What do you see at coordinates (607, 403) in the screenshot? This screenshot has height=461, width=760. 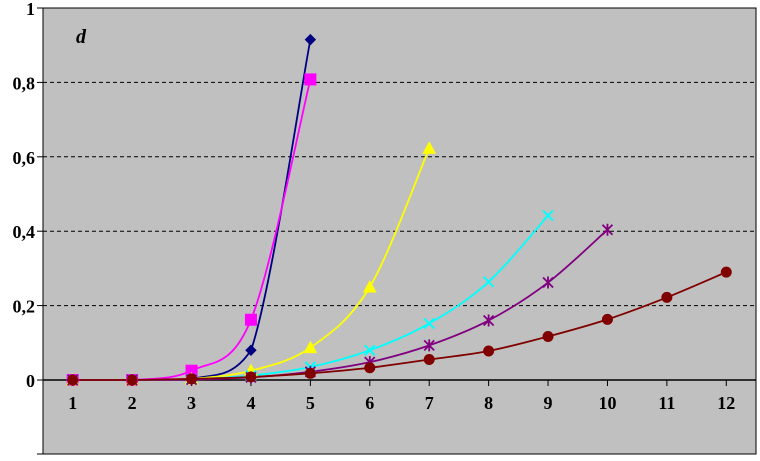 I see `x-tick-label: 10` at bounding box center [607, 403].